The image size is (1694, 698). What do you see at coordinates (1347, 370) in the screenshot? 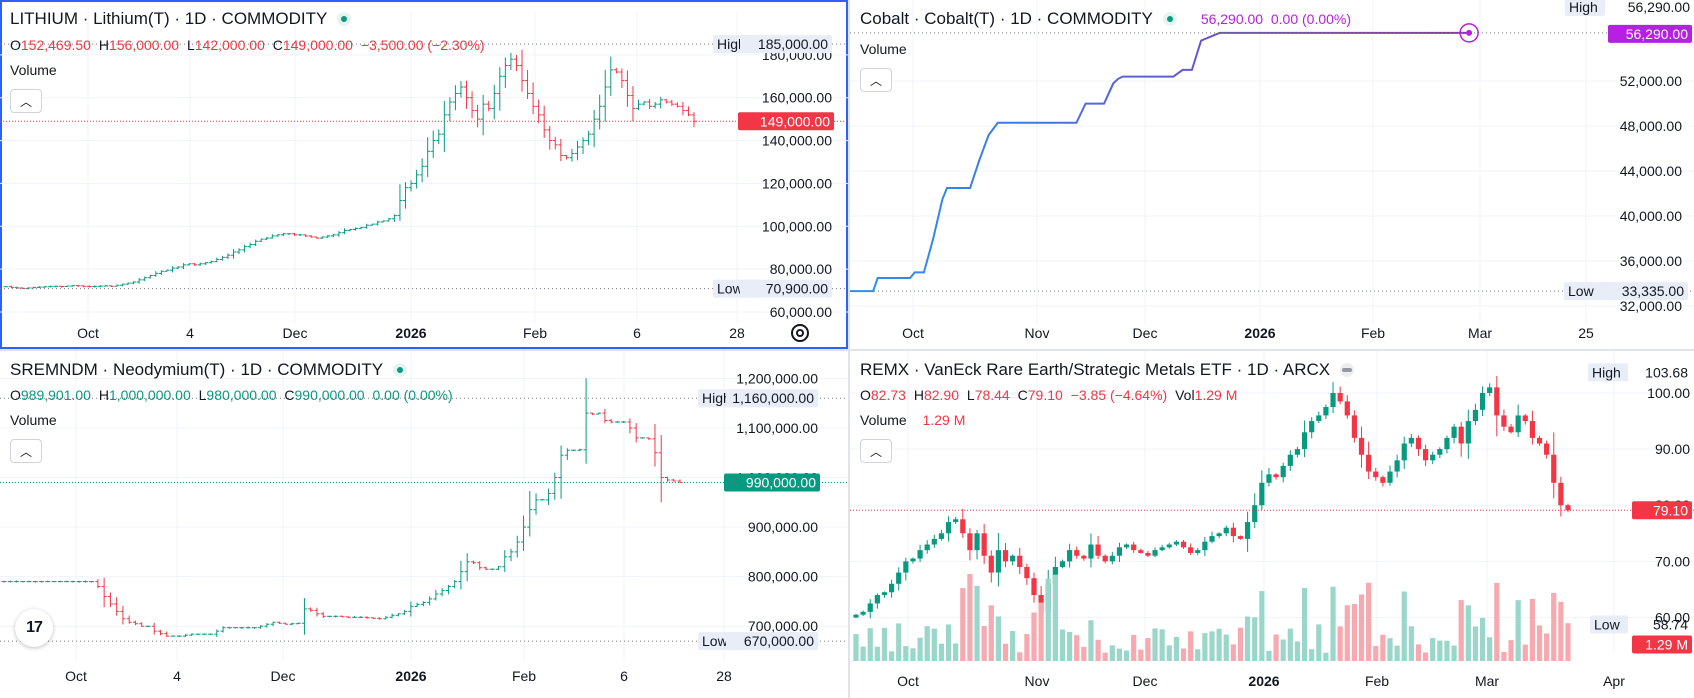
I see `market-closed-icon` at bounding box center [1347, 370].